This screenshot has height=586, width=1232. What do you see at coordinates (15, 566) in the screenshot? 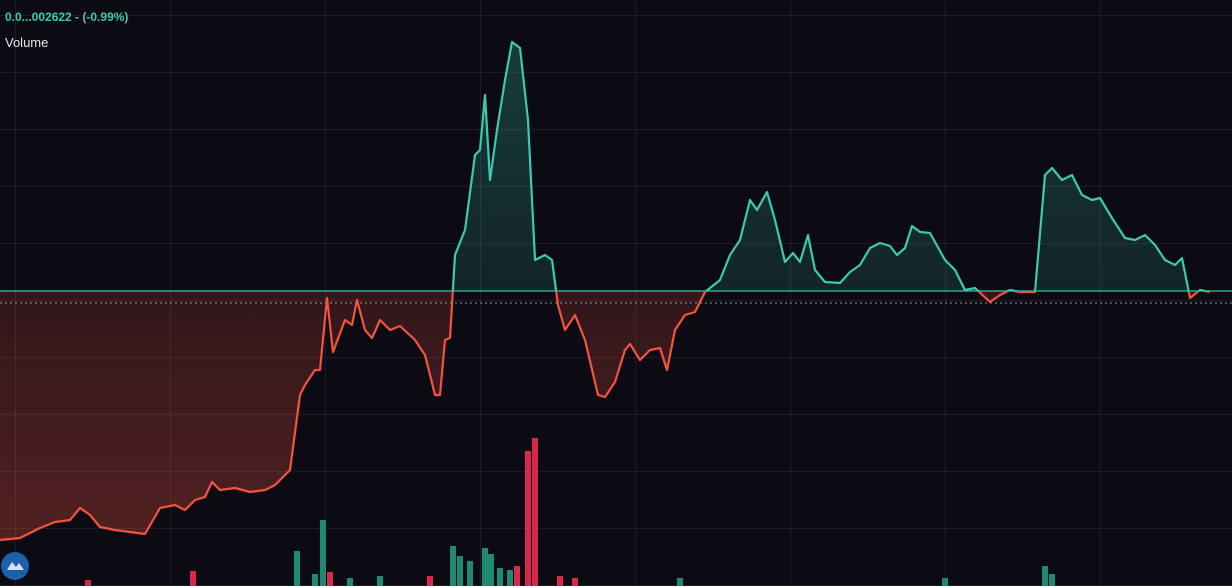
I see `logo` at bounding box center [15, 566].